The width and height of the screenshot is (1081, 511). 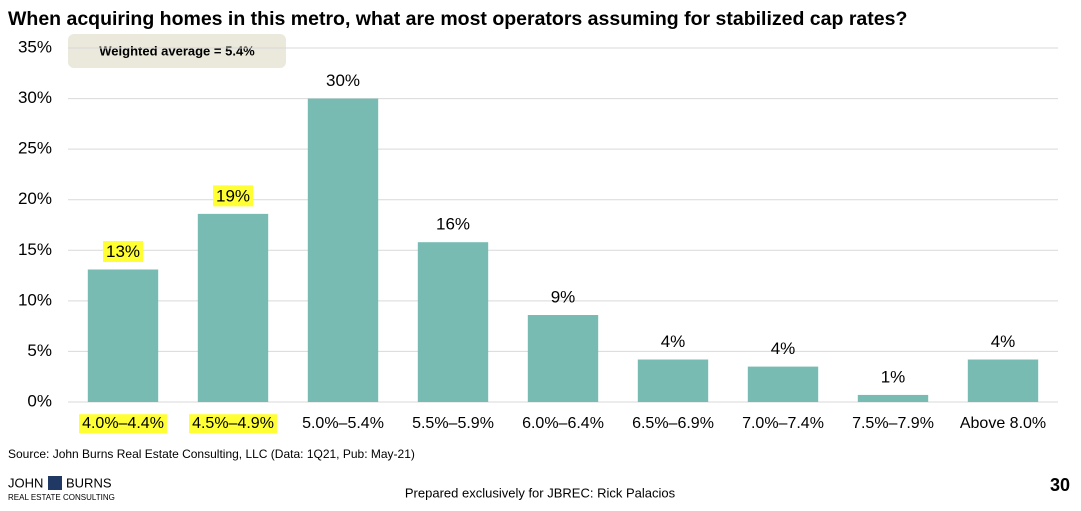 What do you see at coordinates (35, 299) in the screenshot?
I see `y-tick-label: 10%` at bounding box center [35, 299].